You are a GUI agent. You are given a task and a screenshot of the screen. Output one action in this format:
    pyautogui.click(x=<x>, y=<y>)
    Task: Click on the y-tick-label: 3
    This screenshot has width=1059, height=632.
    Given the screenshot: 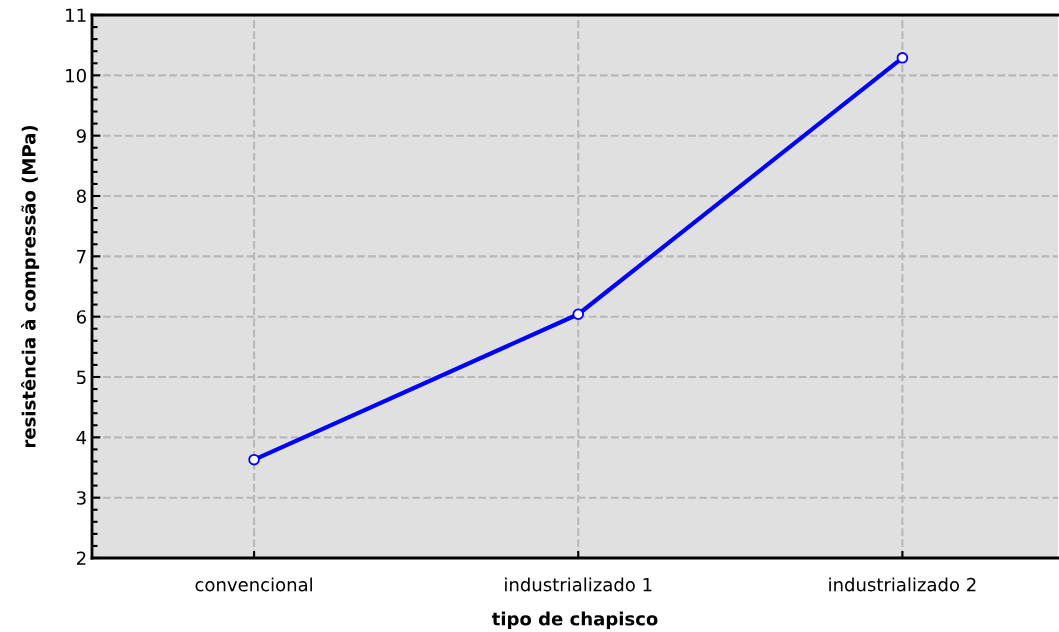 What is the action you would take?
    pyautogui.click(x=81, y=498)
    